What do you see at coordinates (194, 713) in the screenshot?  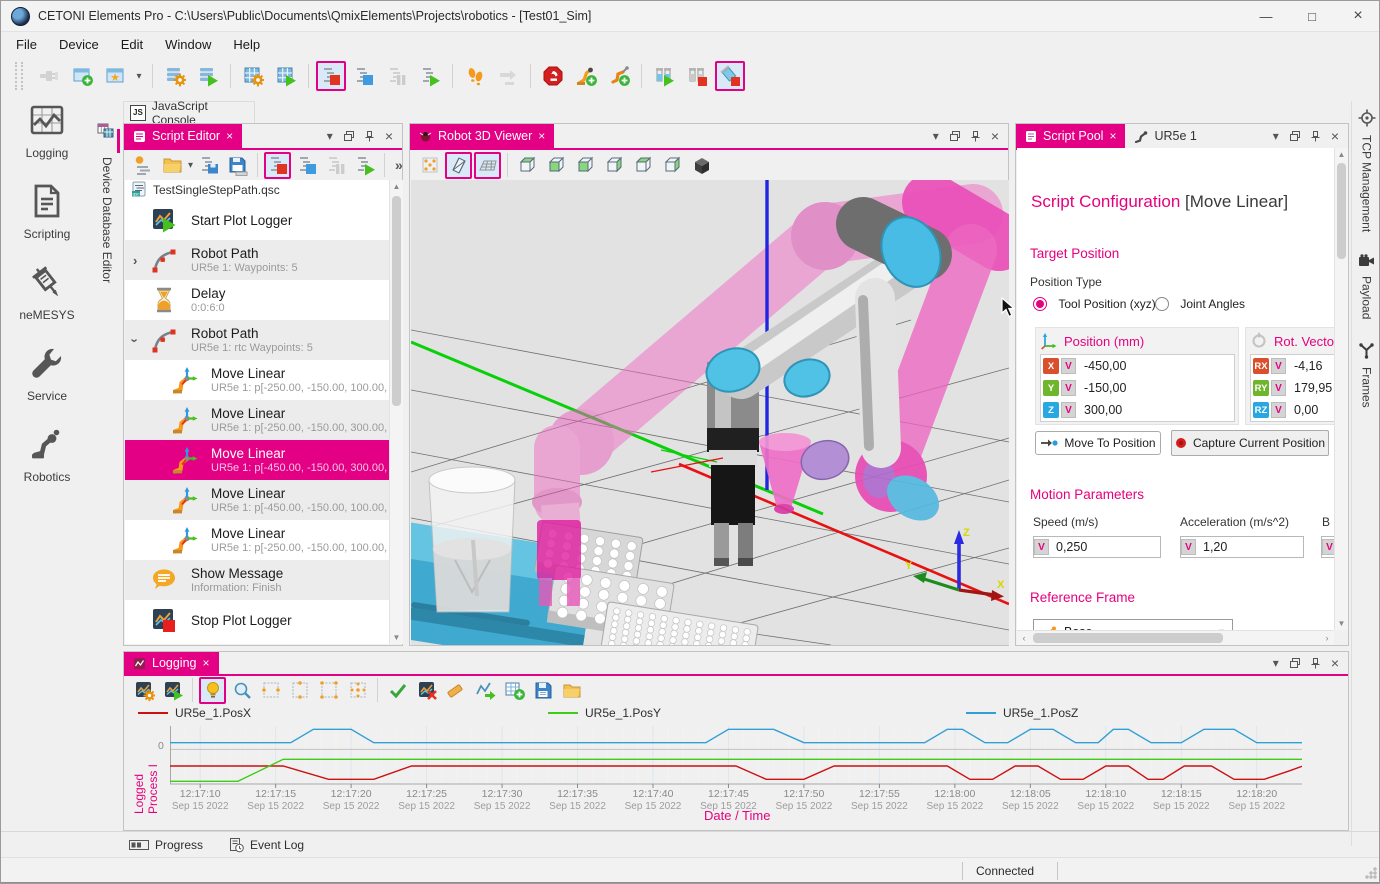 I see `legend-UR5e_1.PosX: UR5e_1.PosX` at bounding box center [194, 713].